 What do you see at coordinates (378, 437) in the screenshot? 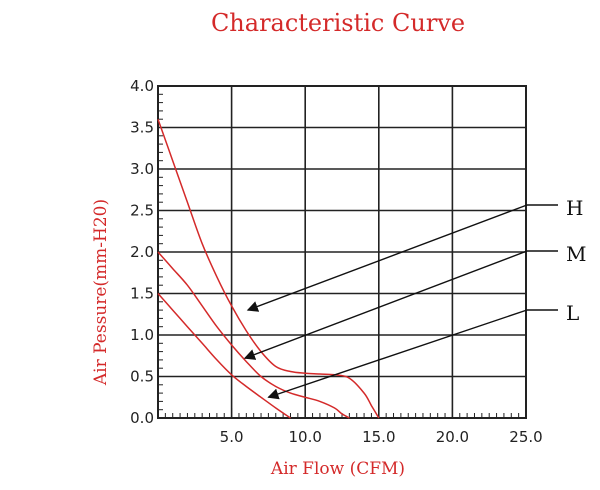
I see `x-tick-label: 15.0` at bounding box center [378, 437].